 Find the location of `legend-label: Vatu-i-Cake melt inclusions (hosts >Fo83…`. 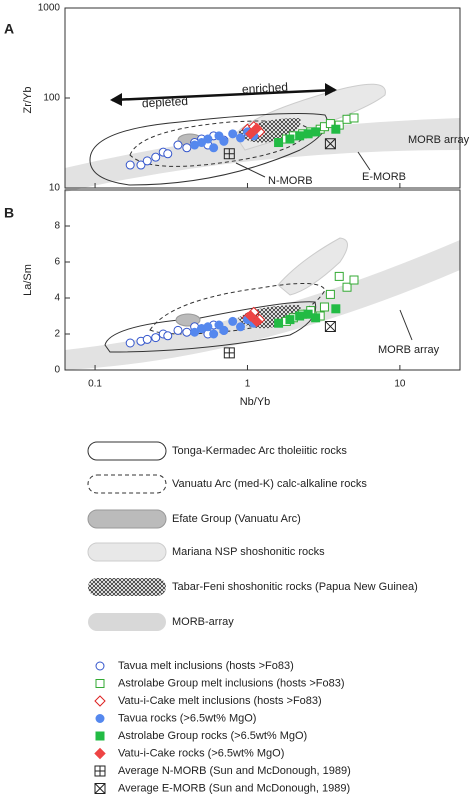

legend-label: Vatu-i-Cake melt inclusions (hosts >Fo83… is located at coordinates (220, 701).